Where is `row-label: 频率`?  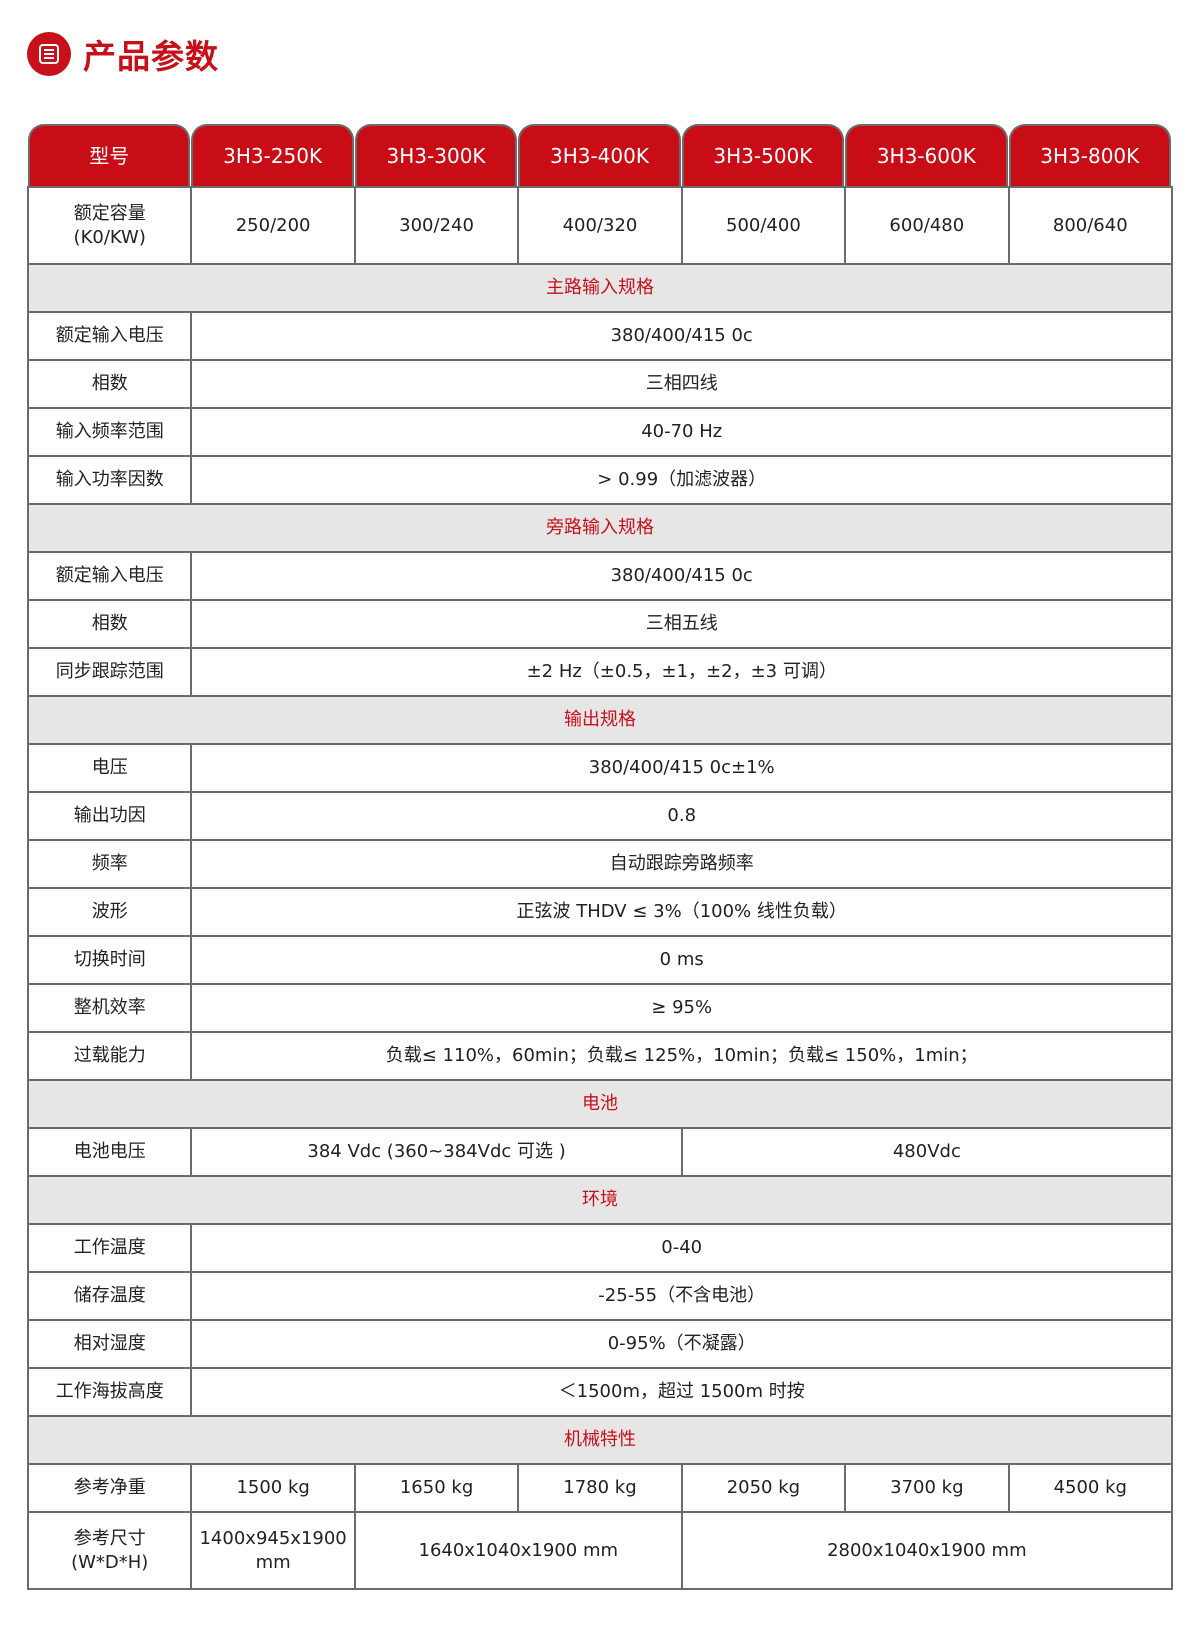
row-label: 频率 is located at coordinates (109, 864).